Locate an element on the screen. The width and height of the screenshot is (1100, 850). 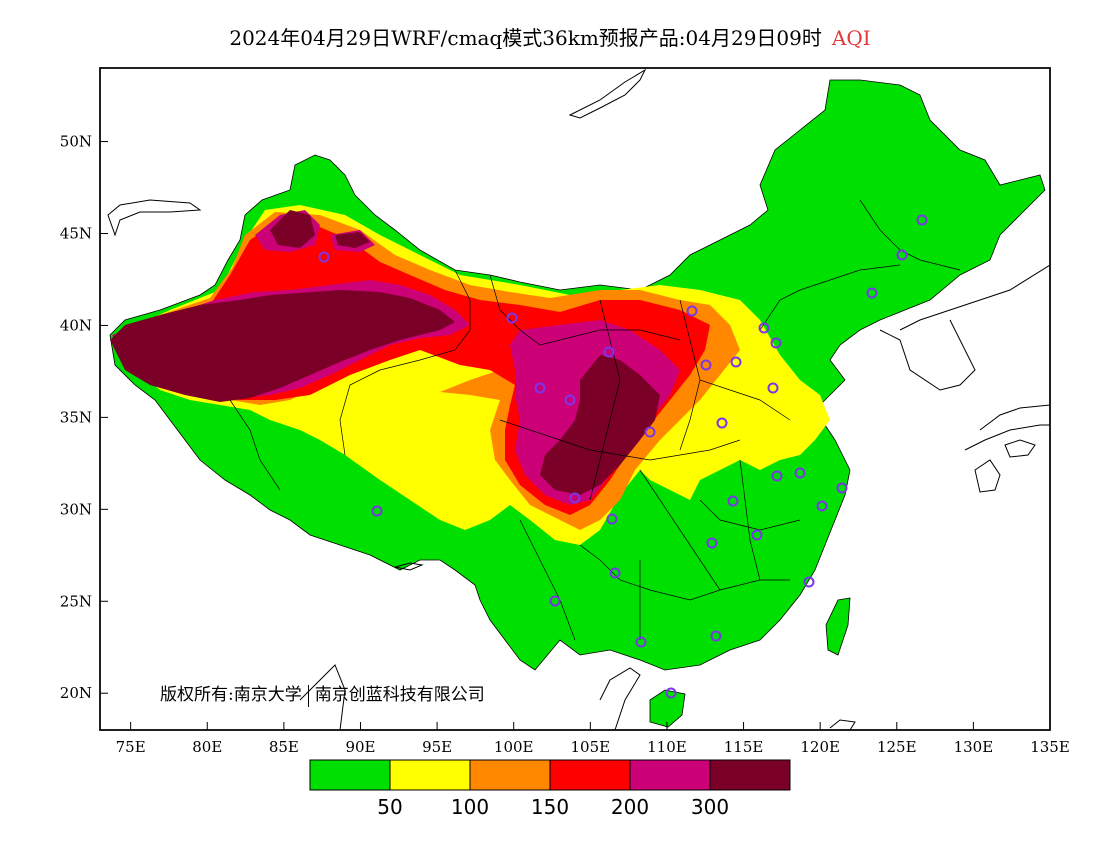
colorbar-label: 50 is located at coordinates (389, 807).